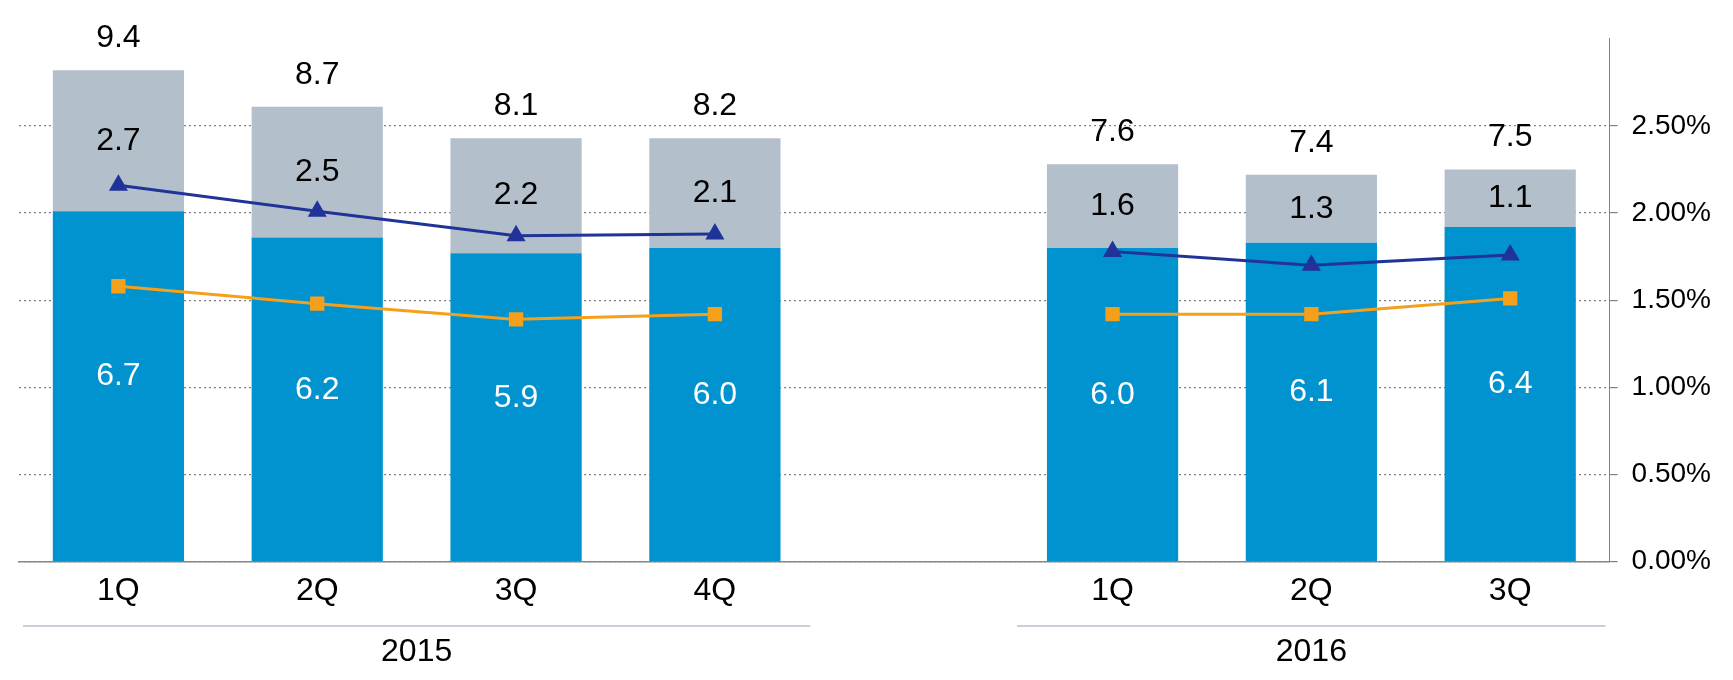 The width and height of the screenshot is (1733, 680). Describe the element at coordinates (1671, 124) in the screenshot. I see `y2-tick-label: 2.50%` at that location.